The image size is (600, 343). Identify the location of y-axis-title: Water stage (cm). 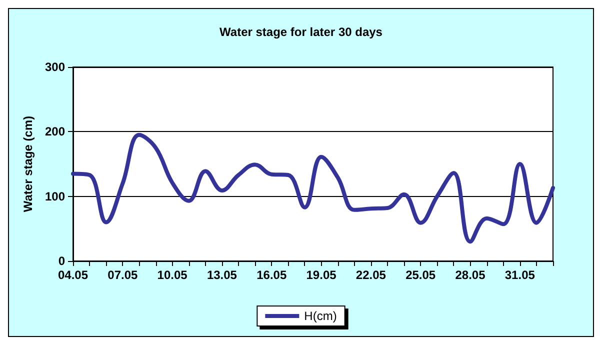
(28, 164).